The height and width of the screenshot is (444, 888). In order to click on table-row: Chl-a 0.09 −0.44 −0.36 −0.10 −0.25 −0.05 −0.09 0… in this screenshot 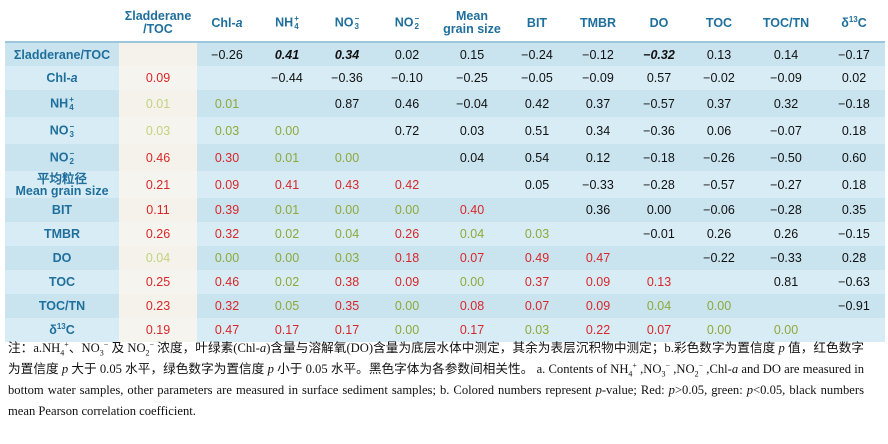, I will do `click(445, 78)`.